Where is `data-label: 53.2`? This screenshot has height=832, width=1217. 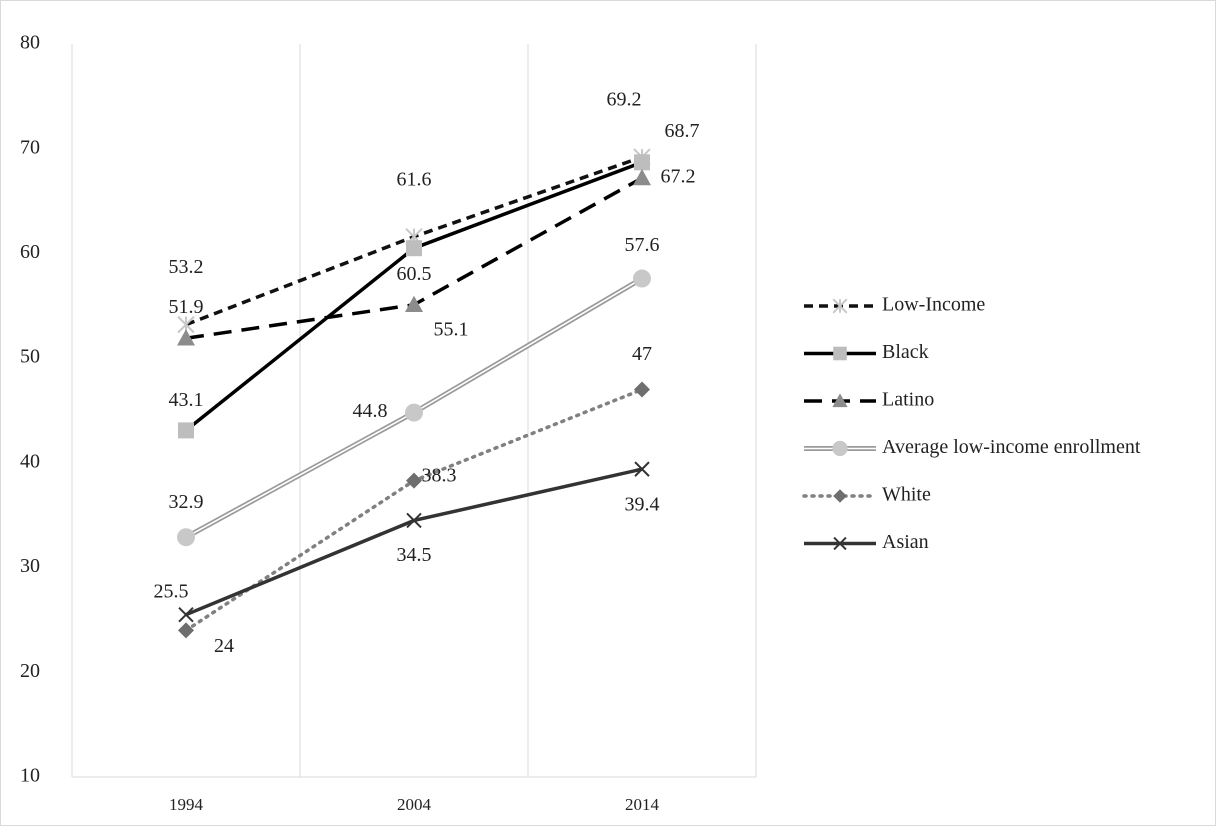
data-label: 53.2 is located at coordinates (186, 267).